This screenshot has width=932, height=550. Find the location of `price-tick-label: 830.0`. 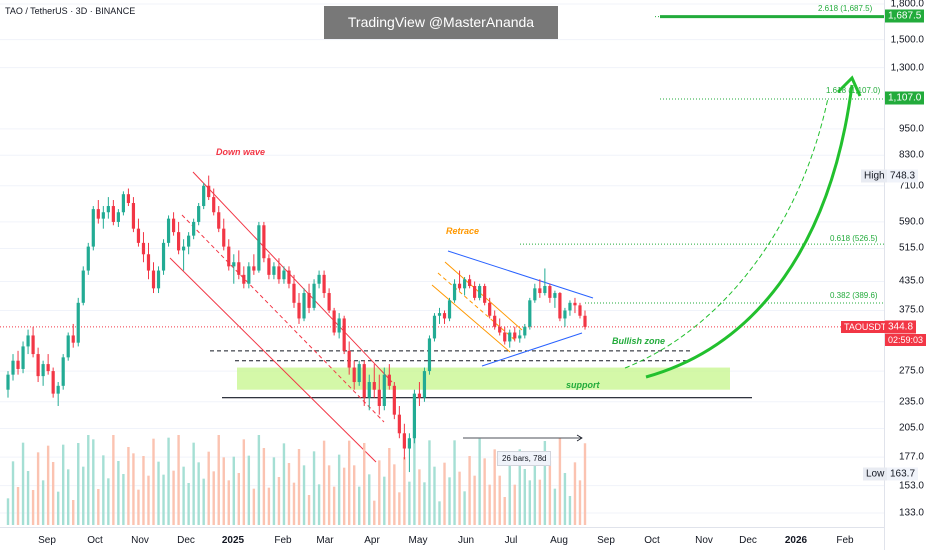

price-tick-label: 830.0 is located at coordinates (911, 155).